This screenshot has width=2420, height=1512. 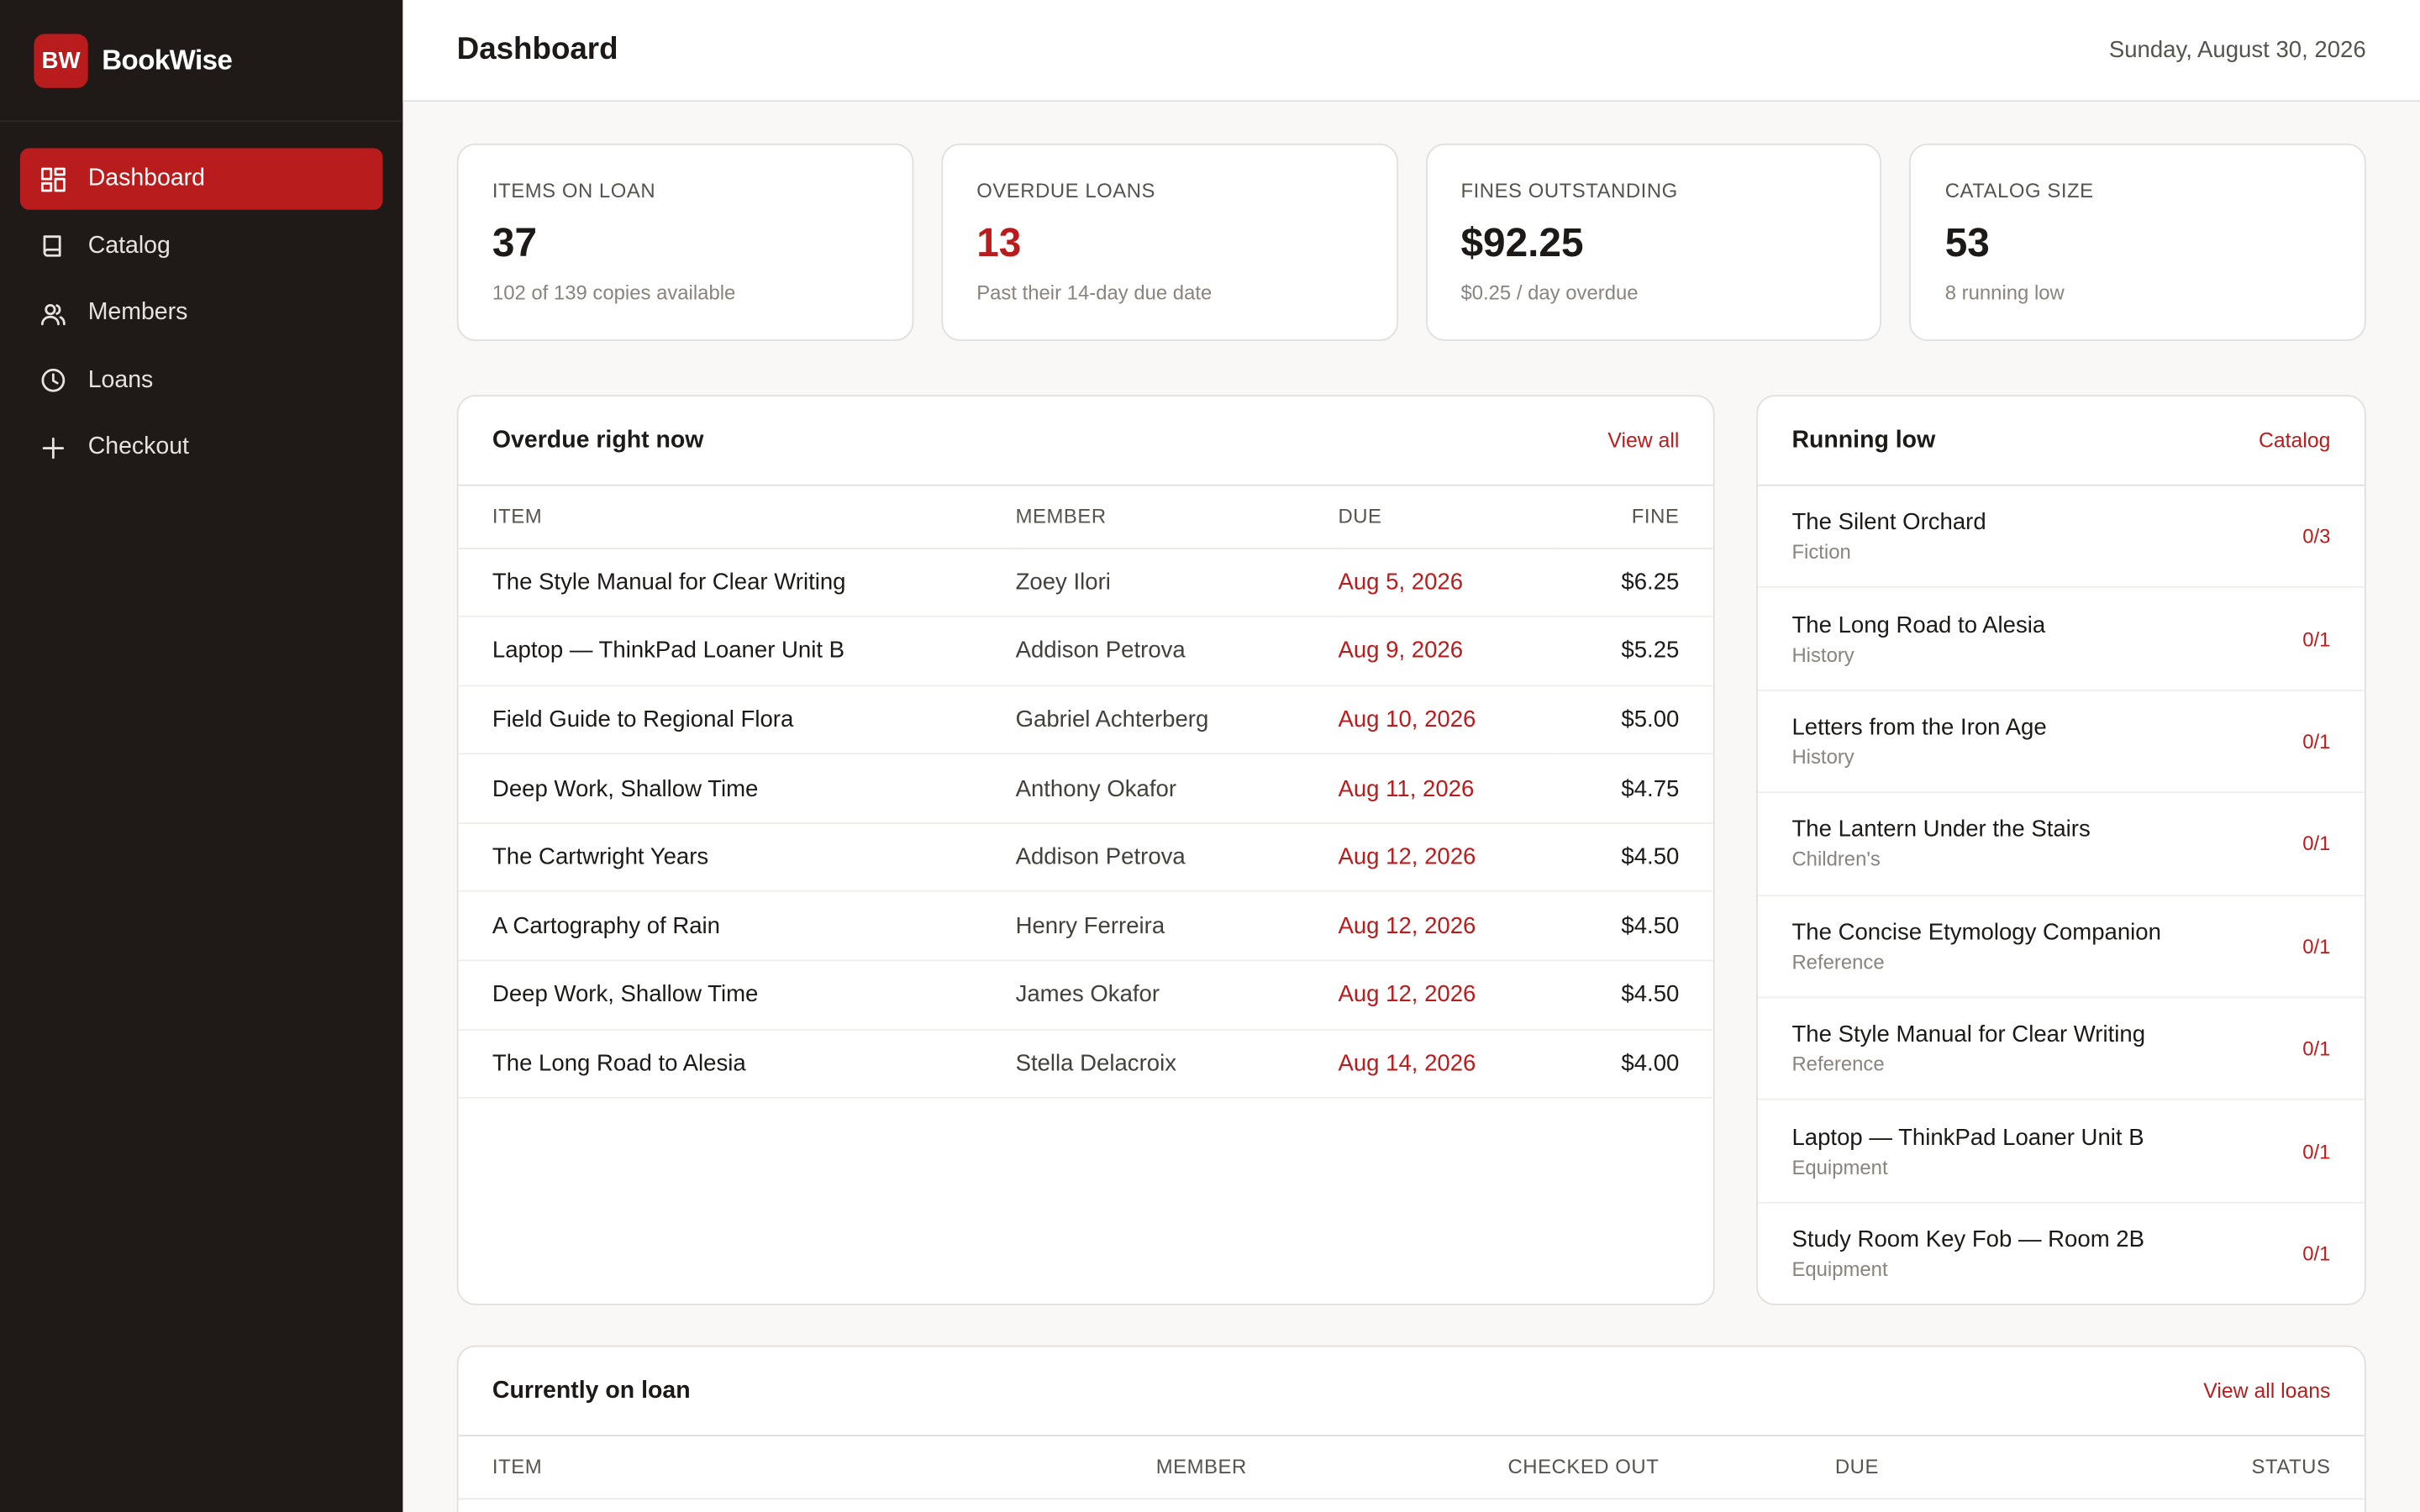 I want to click on due-date-cell: Aug 14, 2026, so click(x=1446, y=1064).